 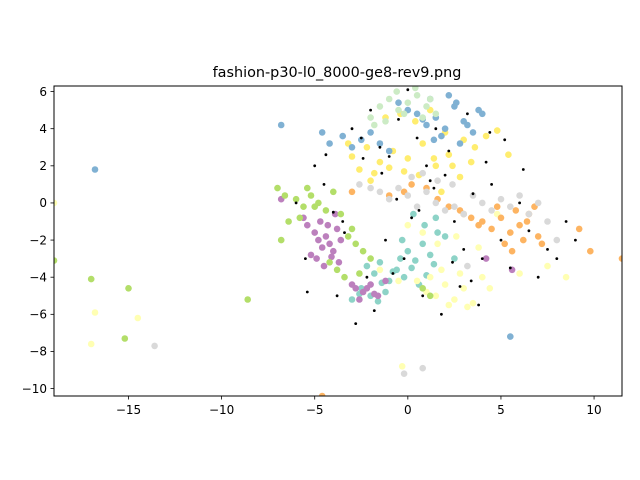 What do you see at coordinates (38, 277) in the screenshot?
I see `y-tick-label: −4` at bounding box center [38, 277].